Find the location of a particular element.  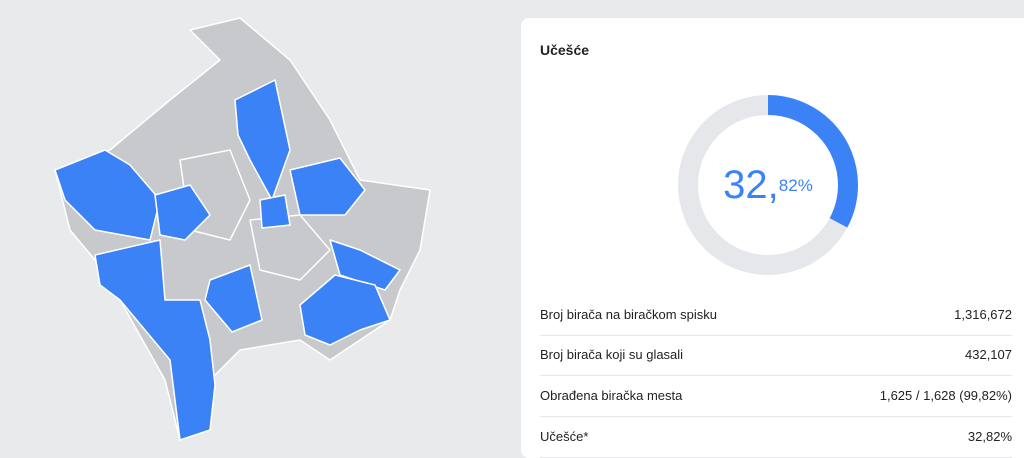

donut-whole: 32, is located at coordinates (751, 185).